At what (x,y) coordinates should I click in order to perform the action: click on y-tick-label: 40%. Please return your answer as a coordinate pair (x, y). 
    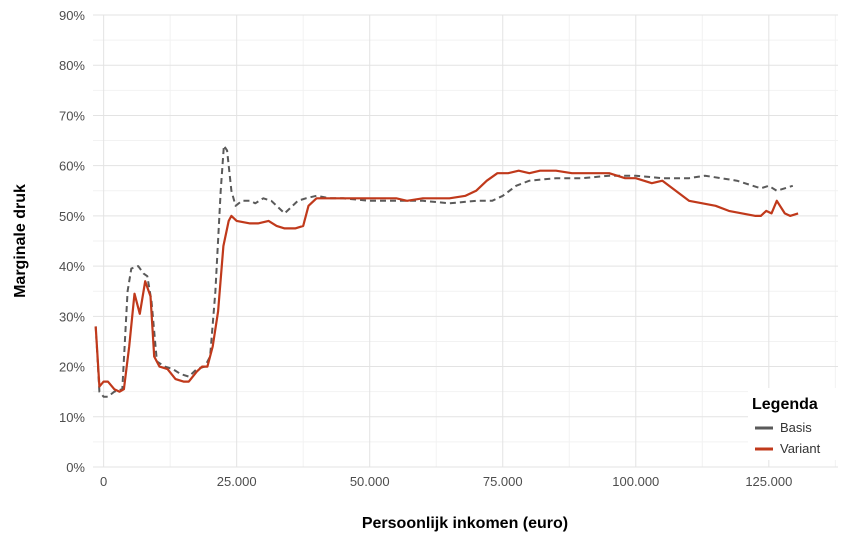
    Looking at the image, I should click on (72, 266).